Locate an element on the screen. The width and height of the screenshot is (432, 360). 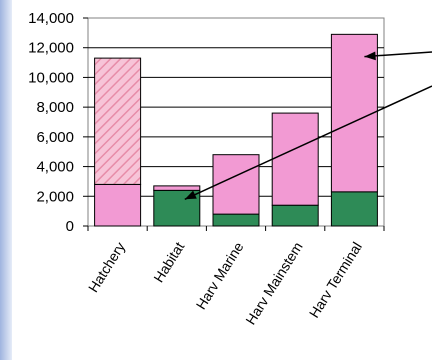
annotation-arrow is located at coordinates (398, 54).